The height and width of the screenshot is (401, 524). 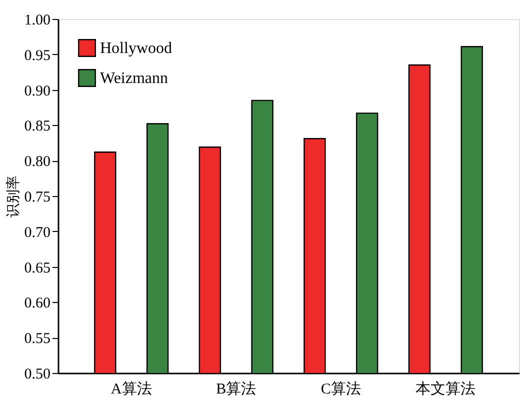 What do you see at coordinates (134, 78) in the screenshot?
I see `legend-label: Weizmann` at bounding box center [134, 78].